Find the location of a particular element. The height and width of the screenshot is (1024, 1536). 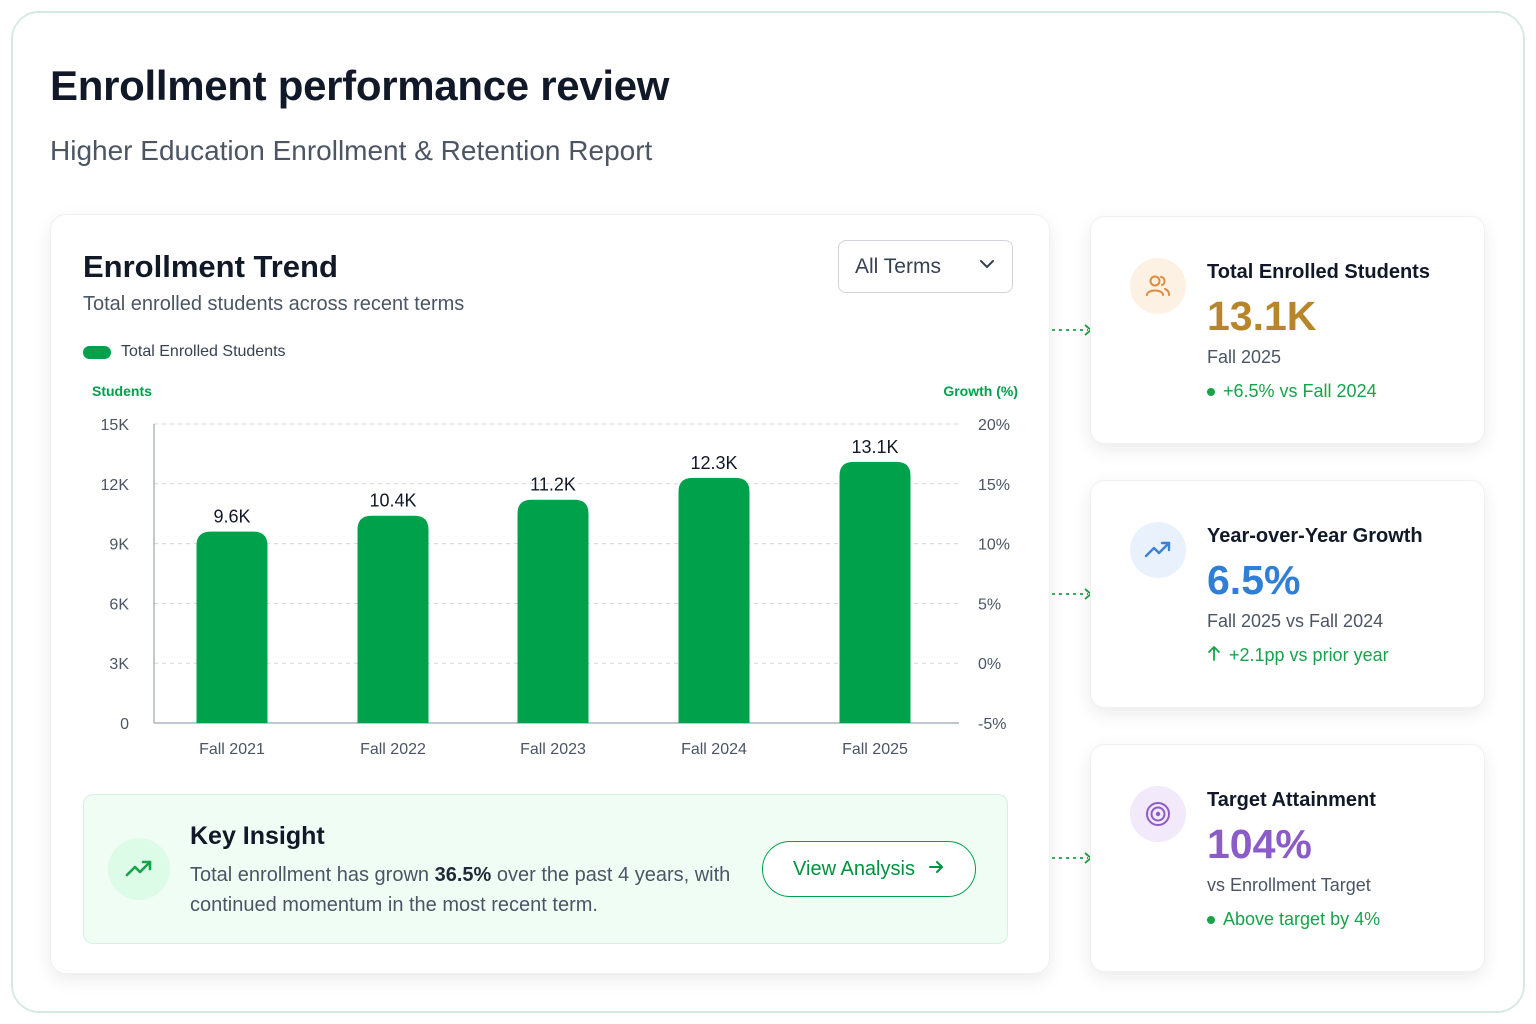

card-title: Enrollment Trend is located at coordinates (210, 266).